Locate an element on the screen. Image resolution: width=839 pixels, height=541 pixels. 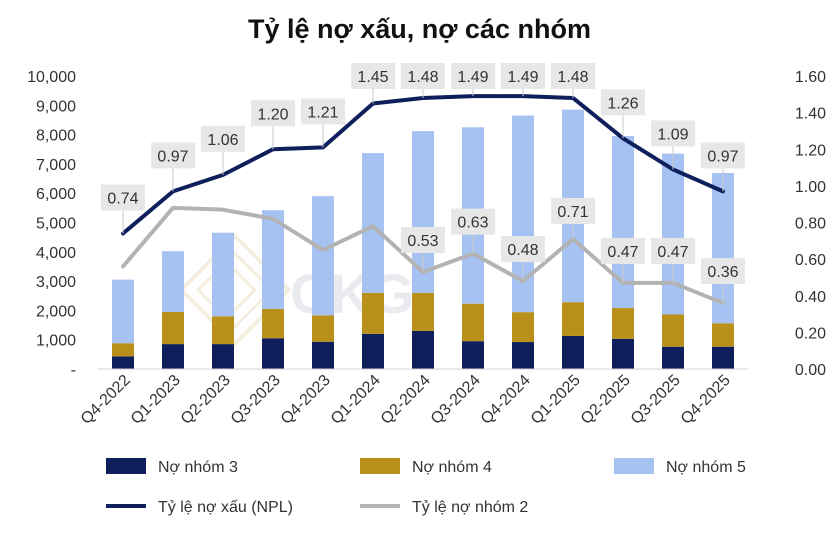
x-tick-label-q2-2023: Q2-2023 is located at coordinates (206, 400).